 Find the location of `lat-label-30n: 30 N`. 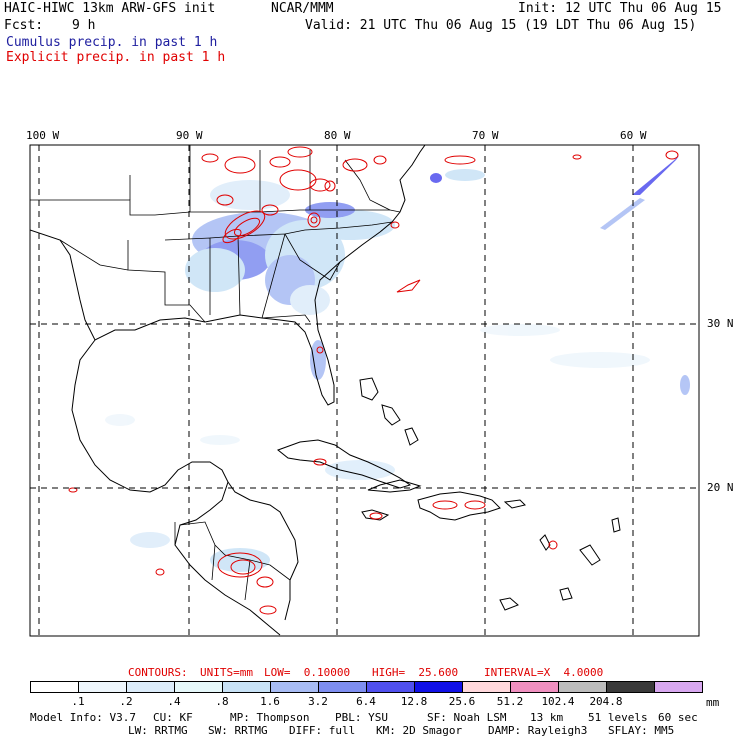

lat-label-30n: 30 N is located at coordinates (720, 323).